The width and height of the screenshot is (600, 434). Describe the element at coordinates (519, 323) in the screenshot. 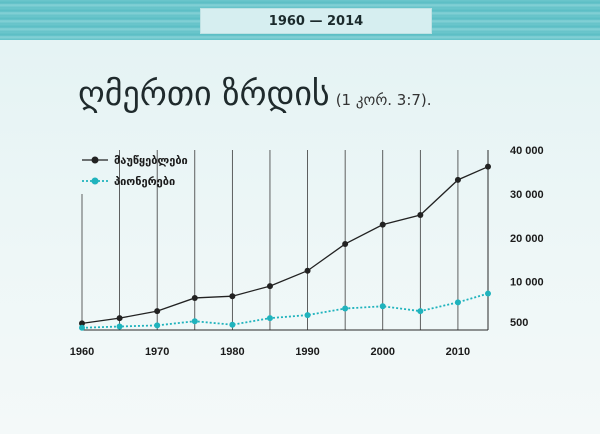

I see `y-tick-label: 500` at that location.